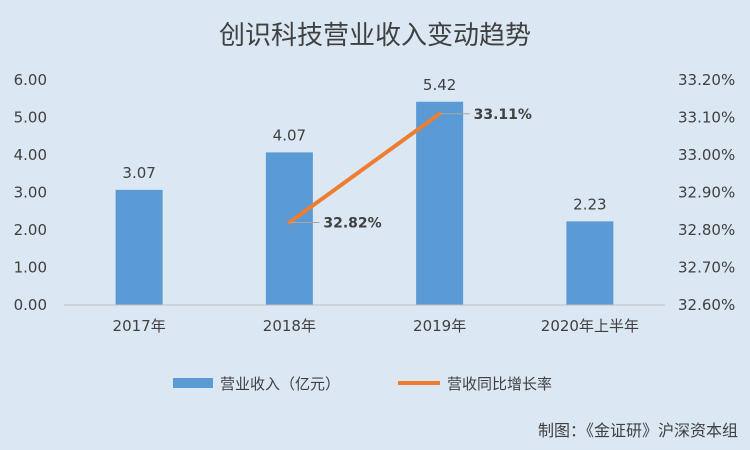 The width and height of the screenshot is (750, 450). I want to click on legend-bar-swatch, so click(193, 383).